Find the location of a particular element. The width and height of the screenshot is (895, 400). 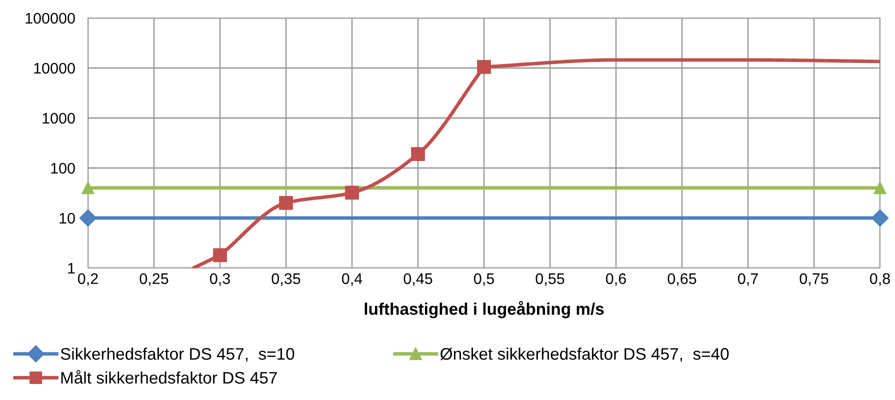

x-tick-label: 0,5 is located at coordinates (484, 279).